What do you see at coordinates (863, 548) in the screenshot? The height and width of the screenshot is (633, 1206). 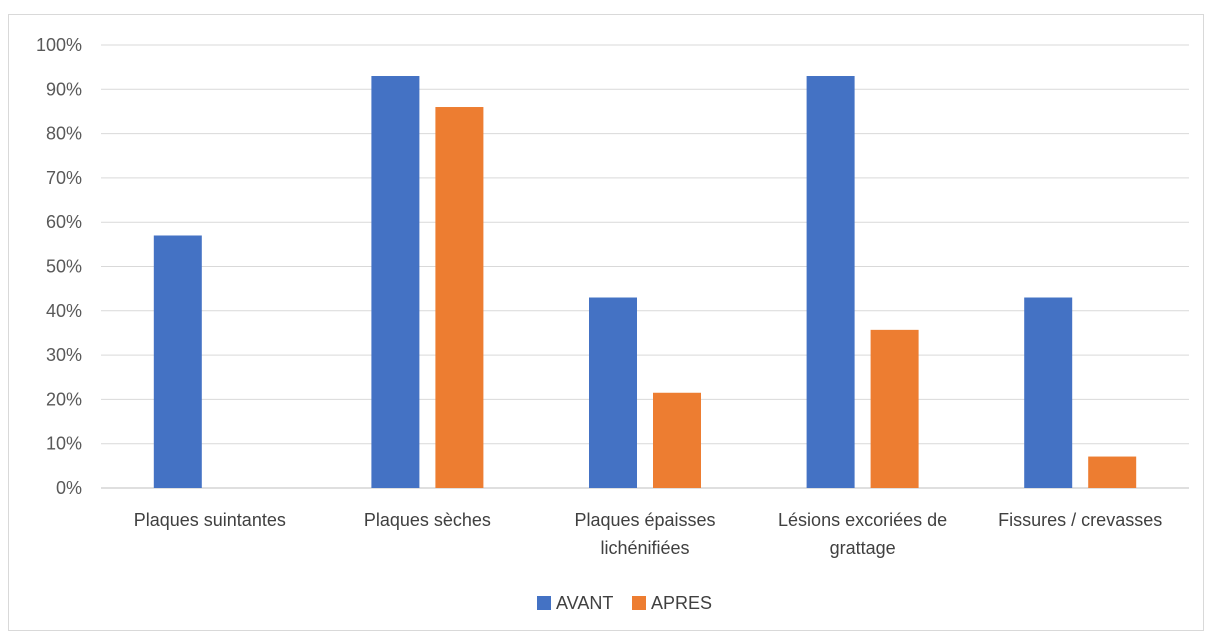 I see `x-category-label: grattage` at bounding box center [863, 548].